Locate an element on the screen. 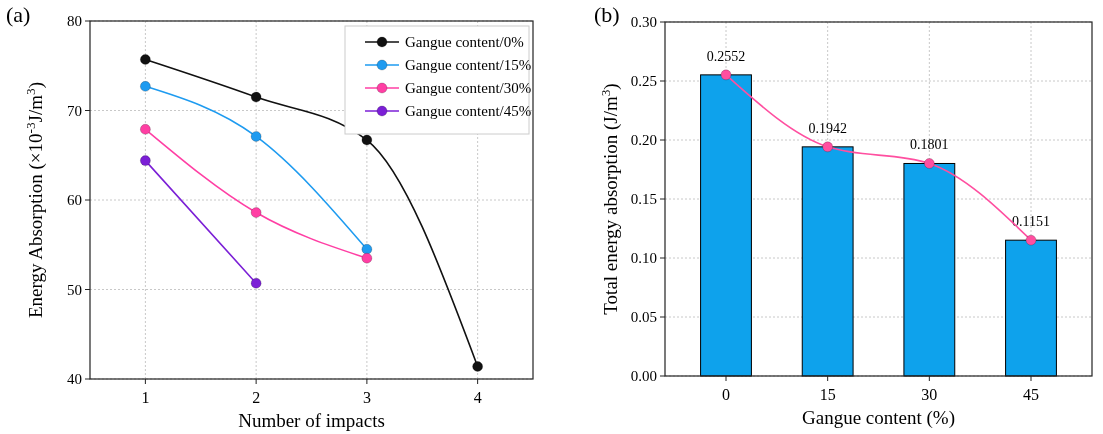 This screenshot has width=1103, height=434. y-tick-label: 0.15 is located at coordinates (643, 199).